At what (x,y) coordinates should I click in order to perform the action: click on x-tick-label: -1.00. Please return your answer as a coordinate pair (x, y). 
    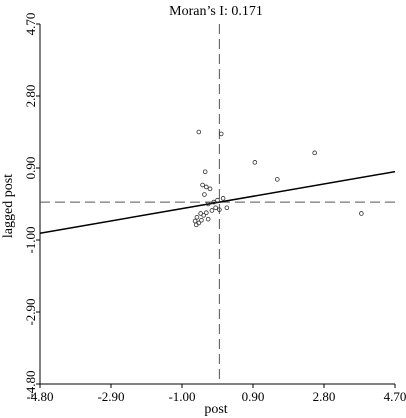
    Looking at the image, I should click on (181, 396).